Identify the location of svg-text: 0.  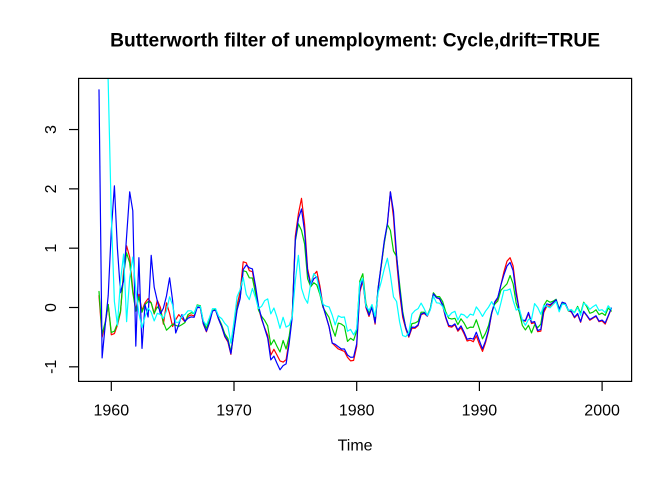
(51, 307).